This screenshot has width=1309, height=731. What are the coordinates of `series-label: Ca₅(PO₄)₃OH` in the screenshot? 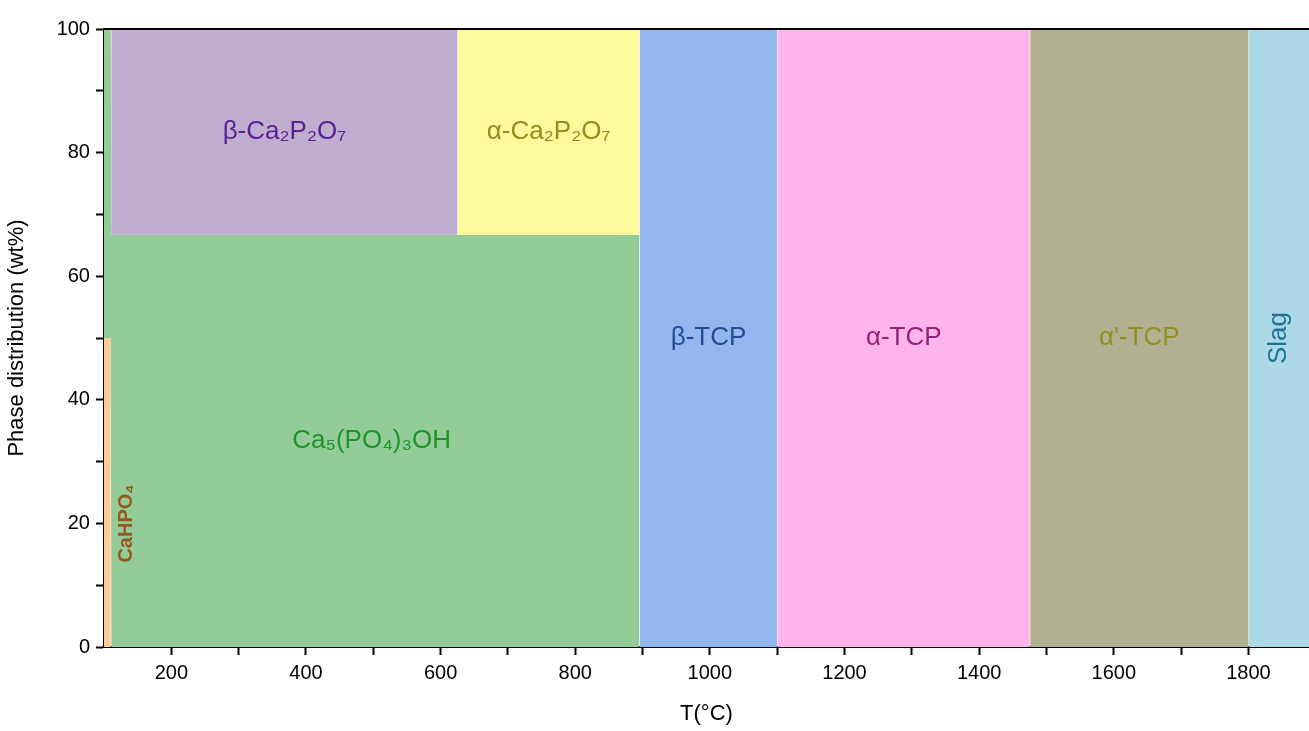 It's located at (371, 439).